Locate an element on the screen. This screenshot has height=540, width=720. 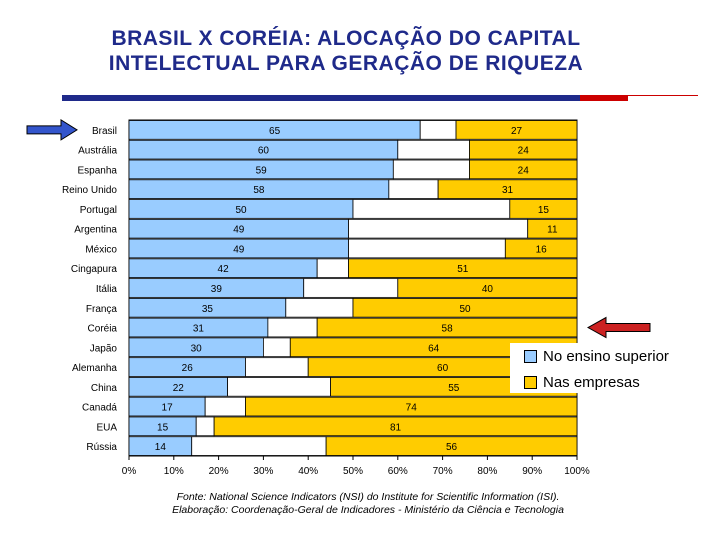
bar-empresas-canada is located at coordinates (411, 406).